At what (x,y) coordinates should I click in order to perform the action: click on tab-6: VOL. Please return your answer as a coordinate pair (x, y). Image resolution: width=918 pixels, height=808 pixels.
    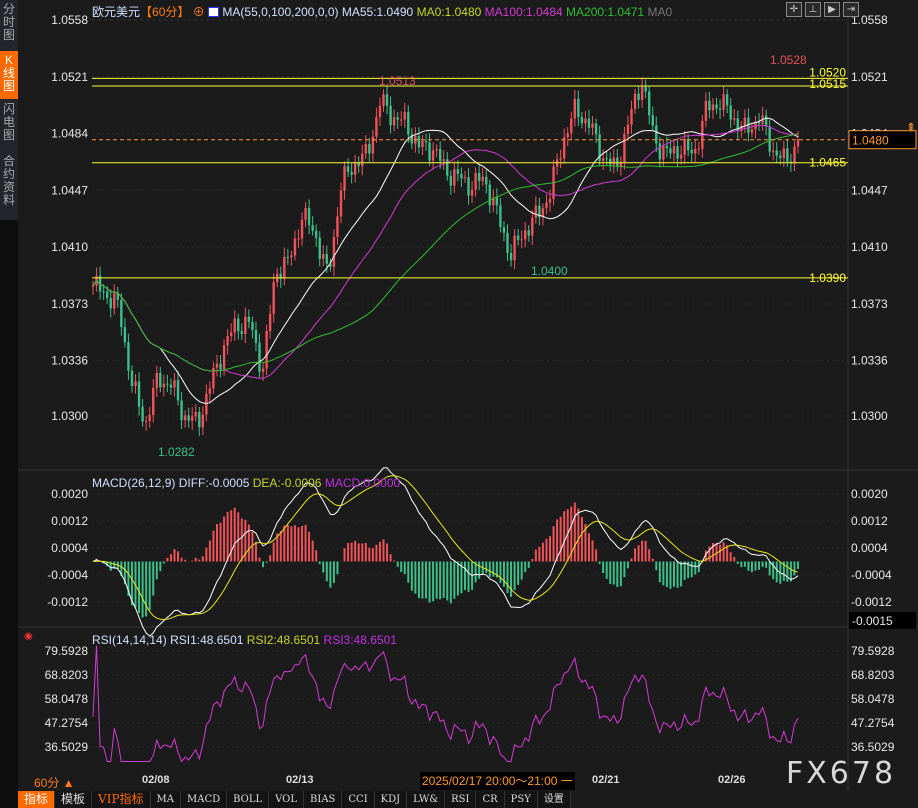
    Looking at the image, I should click on (287, 799).